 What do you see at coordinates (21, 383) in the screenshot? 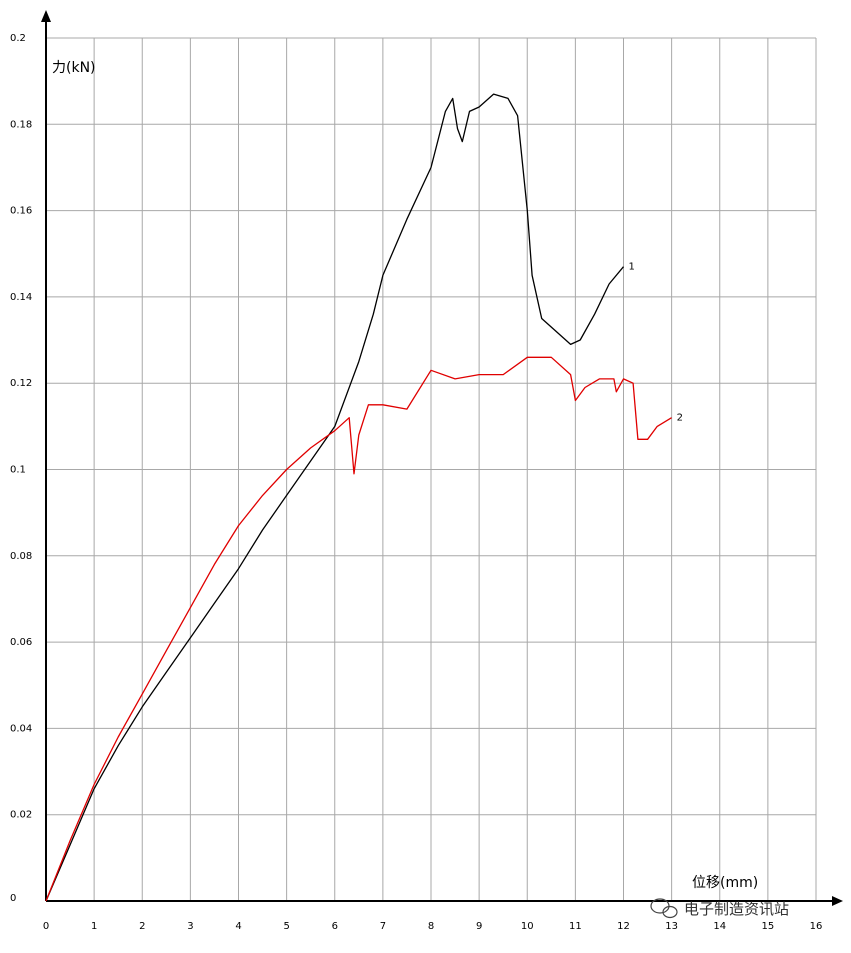
I see `y-tick-label: 0.12` at bounding box center [21, 383].